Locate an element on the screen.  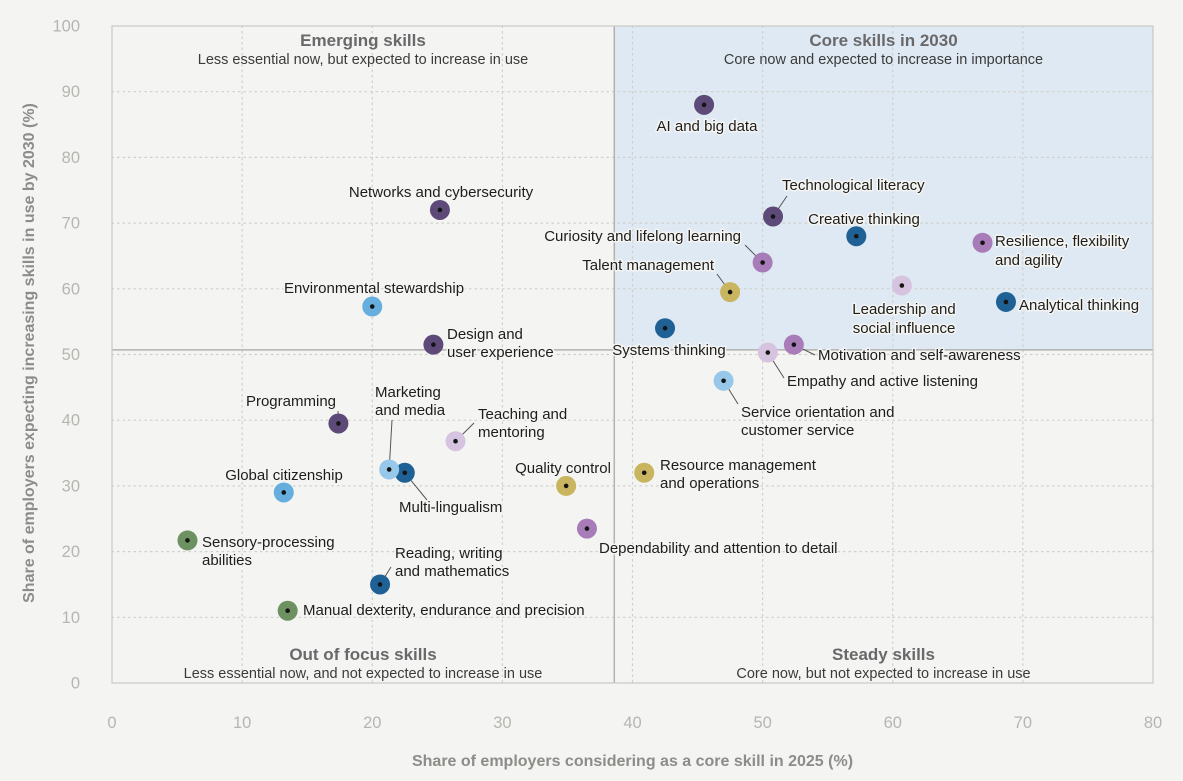
y-tick-label-50: 50 is located at coordinates (71, 355).